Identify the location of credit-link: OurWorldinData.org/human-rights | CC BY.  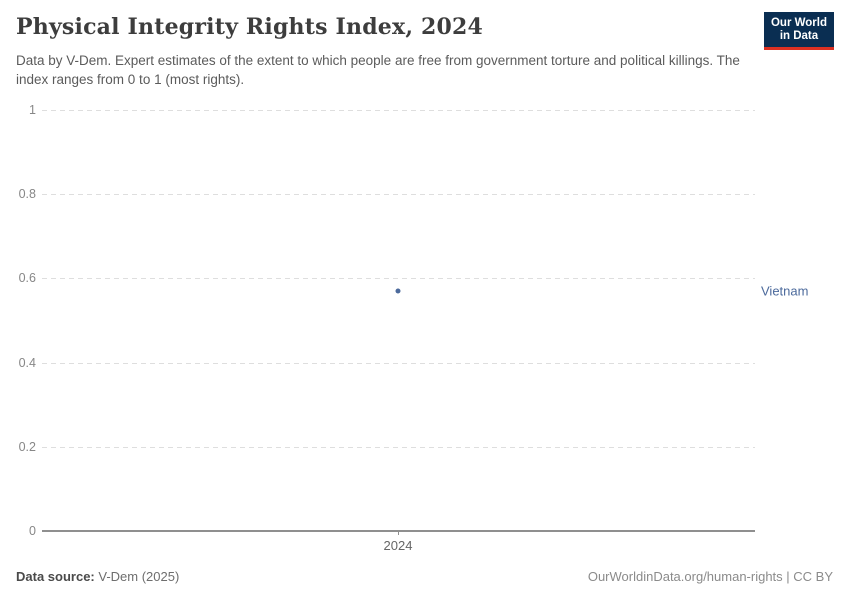
(710, 576).